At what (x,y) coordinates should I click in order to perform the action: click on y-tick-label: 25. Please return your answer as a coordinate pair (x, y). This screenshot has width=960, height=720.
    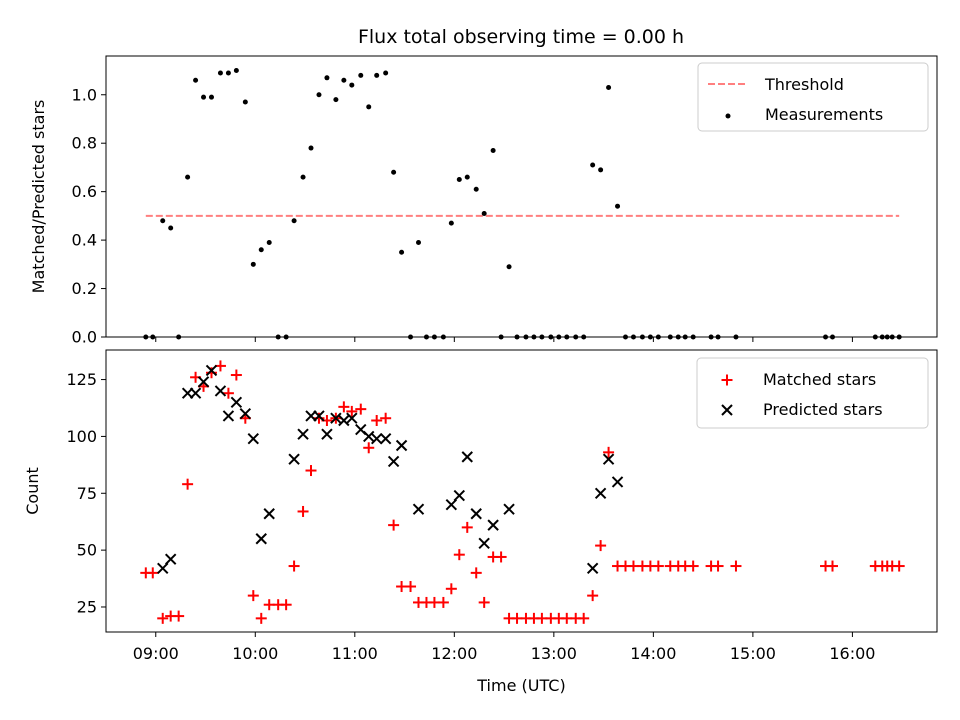
    Looking at the image, I should click on (87, 606).